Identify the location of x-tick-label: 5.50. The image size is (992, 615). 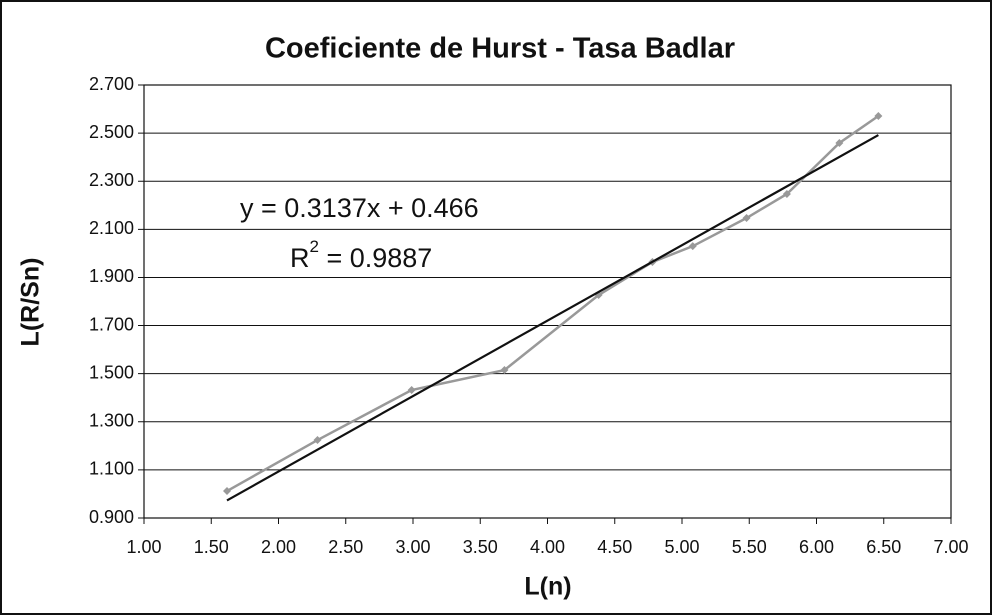
(749, 547).